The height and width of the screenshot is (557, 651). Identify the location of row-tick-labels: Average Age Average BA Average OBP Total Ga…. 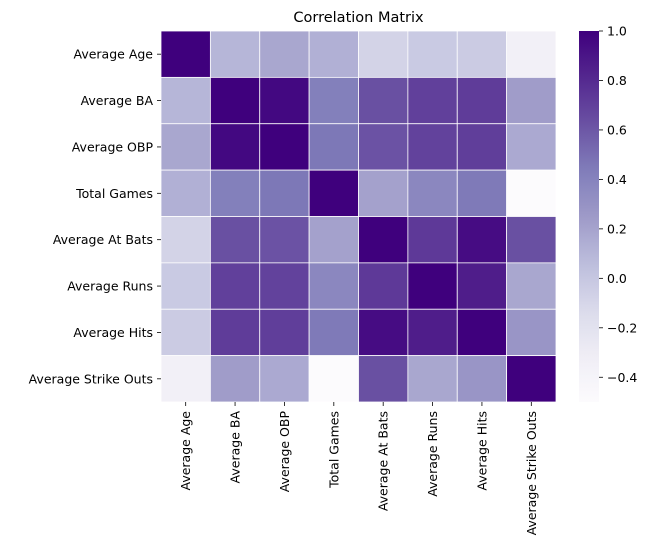
(95, 216).